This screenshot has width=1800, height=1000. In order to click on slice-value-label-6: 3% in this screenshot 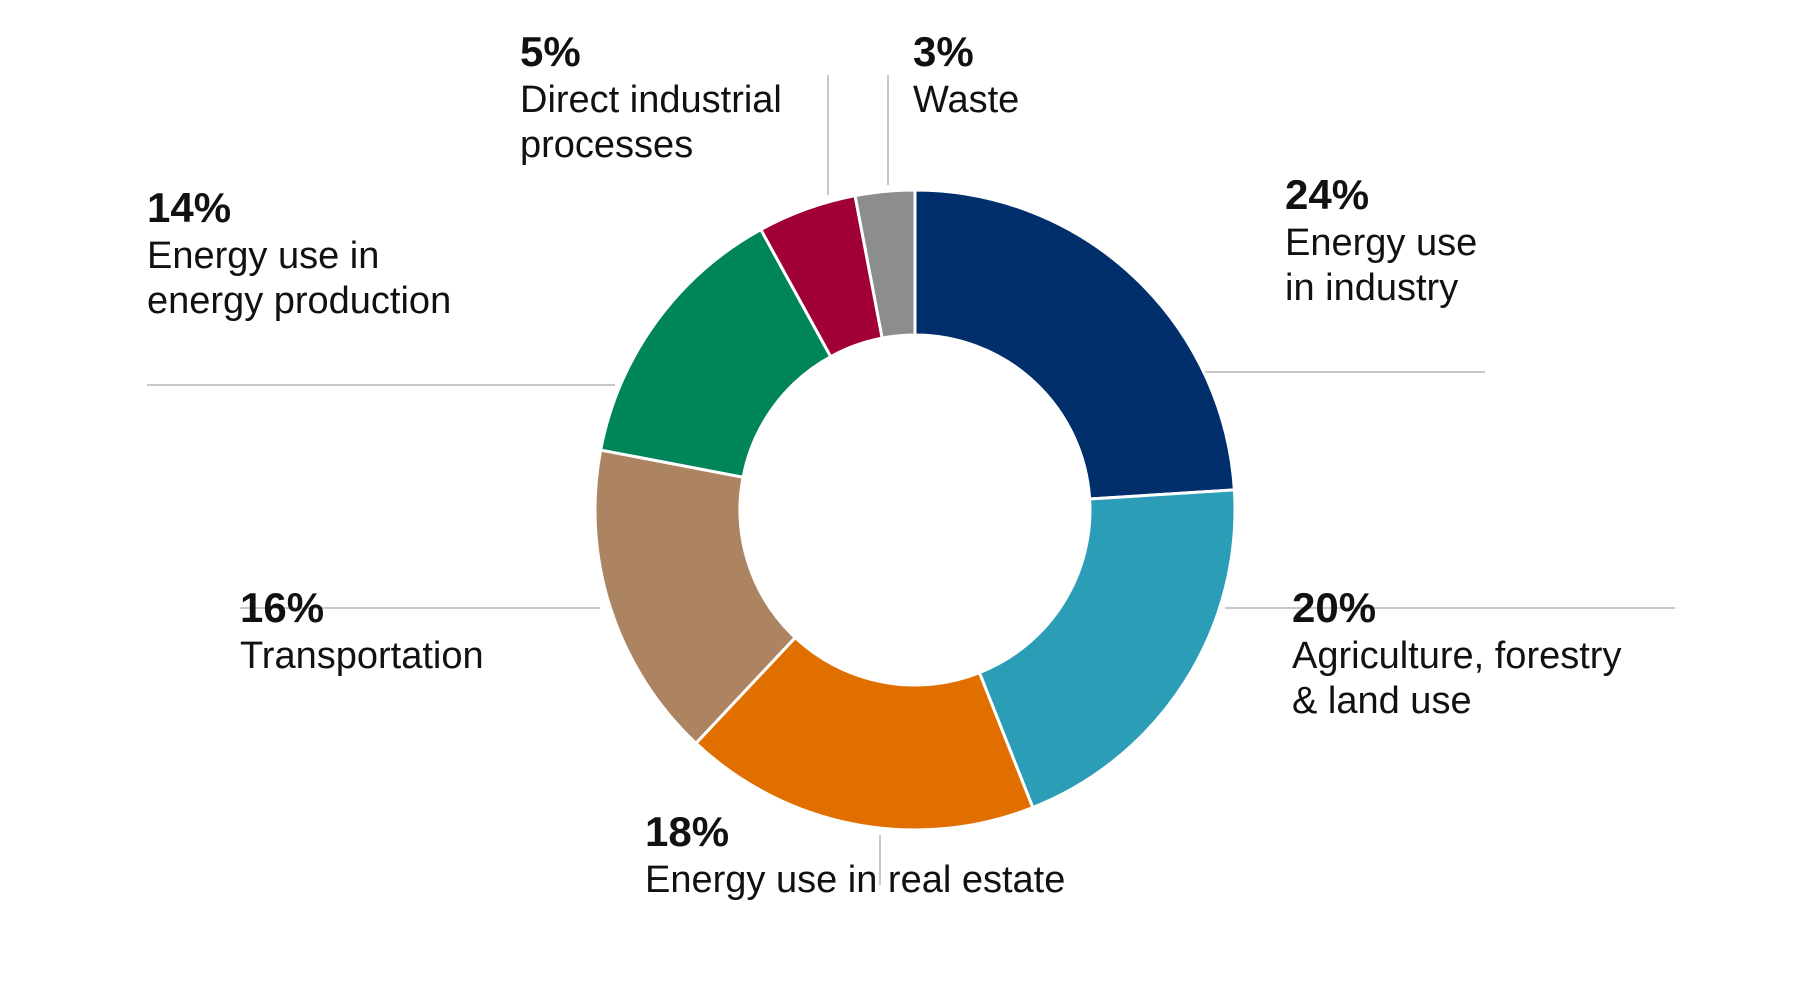, I will do `click(943, 51)`.